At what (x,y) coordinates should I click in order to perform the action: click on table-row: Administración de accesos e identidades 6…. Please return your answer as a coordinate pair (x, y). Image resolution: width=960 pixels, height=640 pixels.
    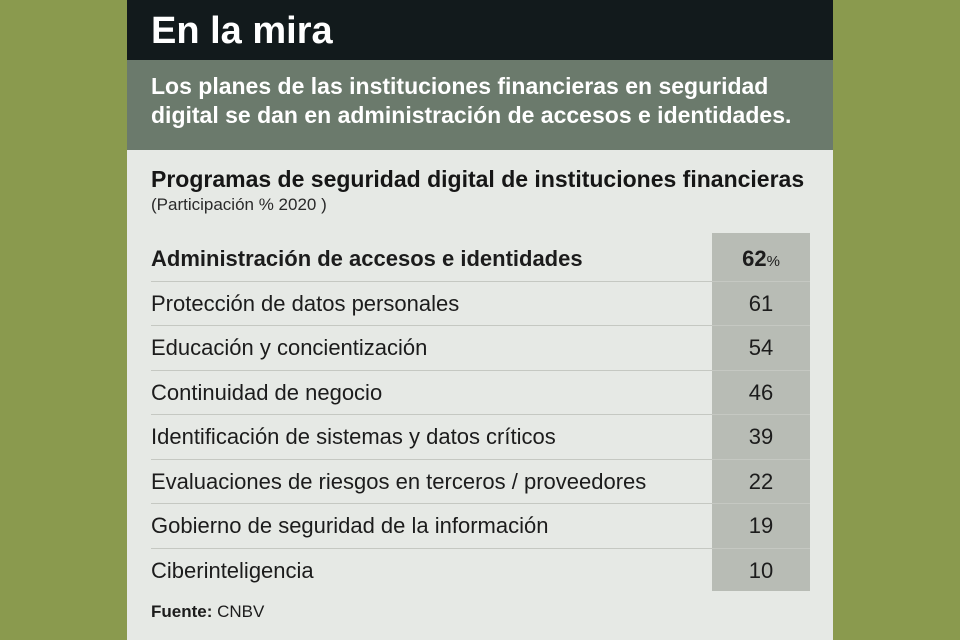
    Looking at the image, I should click on (480, 259).